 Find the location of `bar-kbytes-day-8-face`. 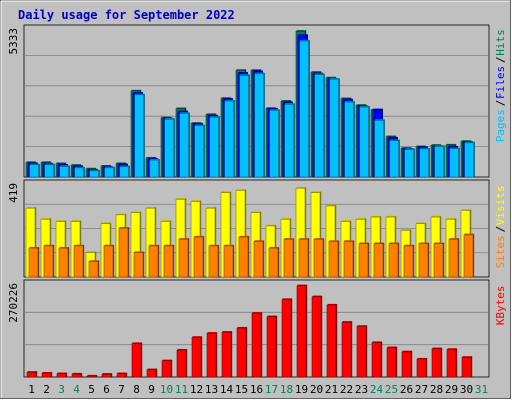

bar-kbytes-day-8-face is located at coordinates (136, 360).